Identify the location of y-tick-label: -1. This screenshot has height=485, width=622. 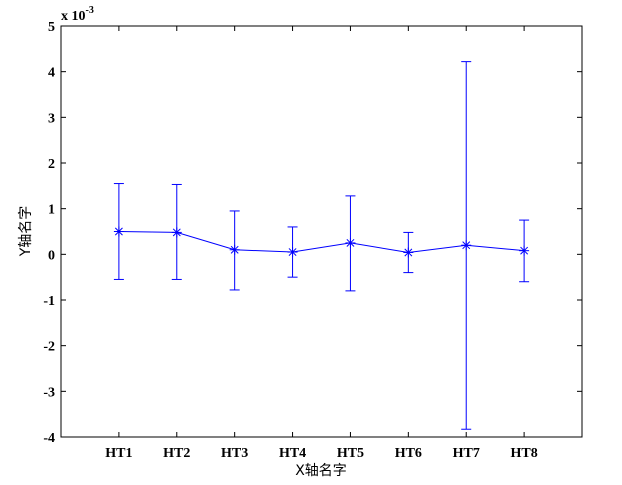
(49, 301).